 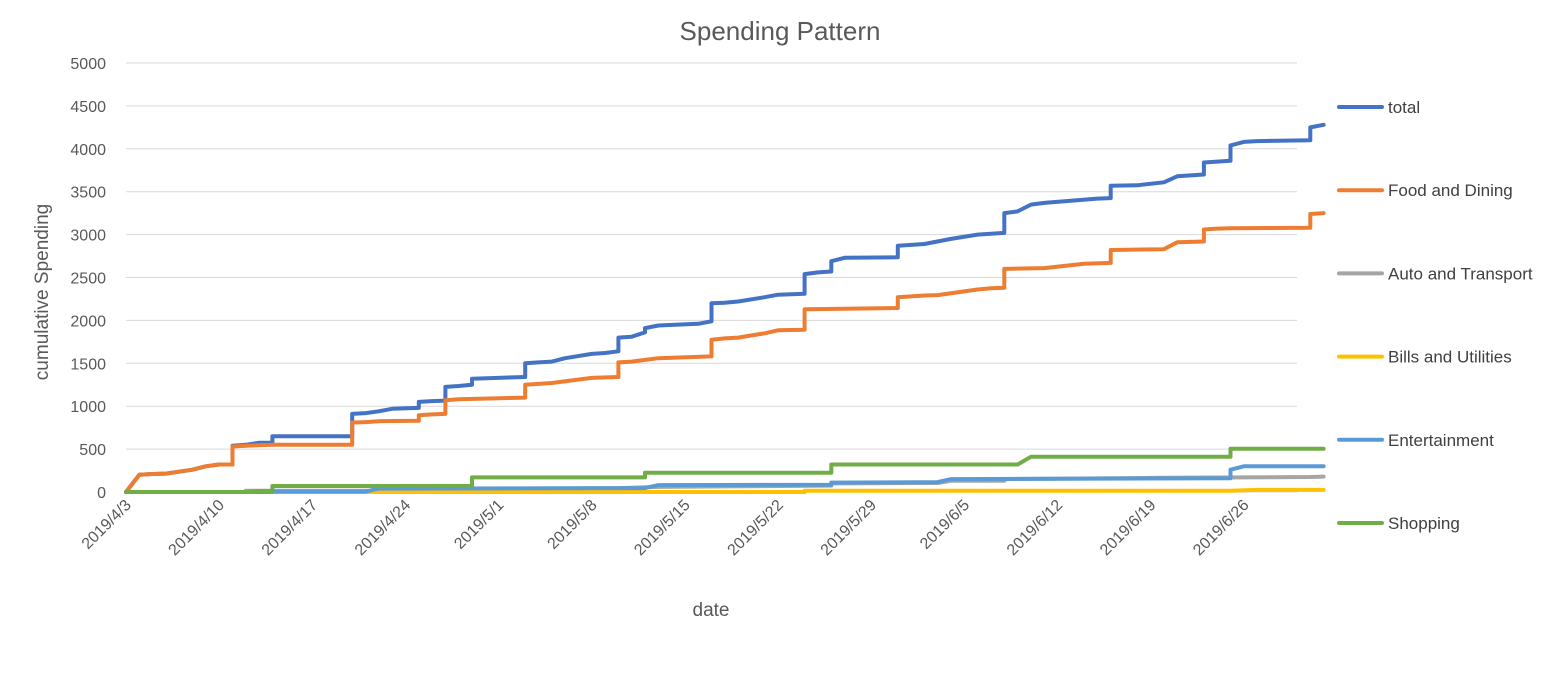 What do you see at coordinates (1441, 440) in the screenshot?
I see `legend-label-entertainment: Entertainment` at bounding box center [1441, 440].